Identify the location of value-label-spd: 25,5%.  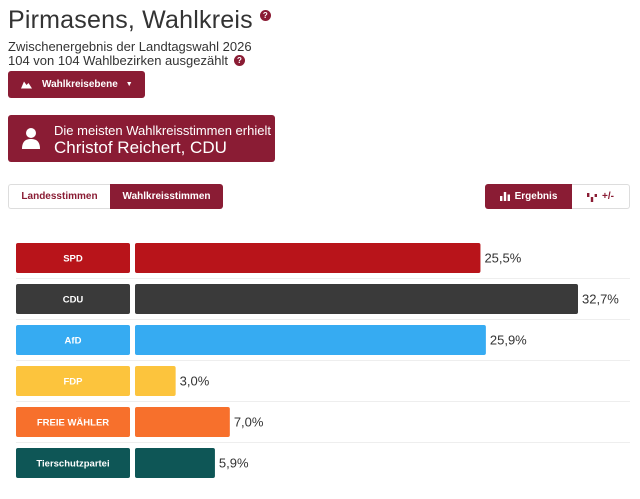
(502, 258).